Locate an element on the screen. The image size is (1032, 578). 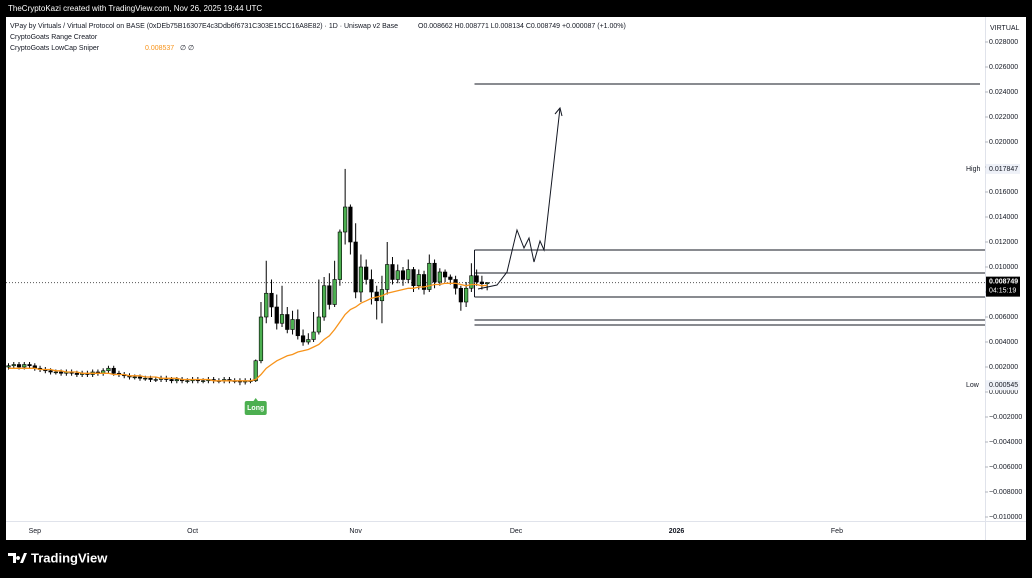
x-tick-label: Feb is located at coordinates (837, 531).